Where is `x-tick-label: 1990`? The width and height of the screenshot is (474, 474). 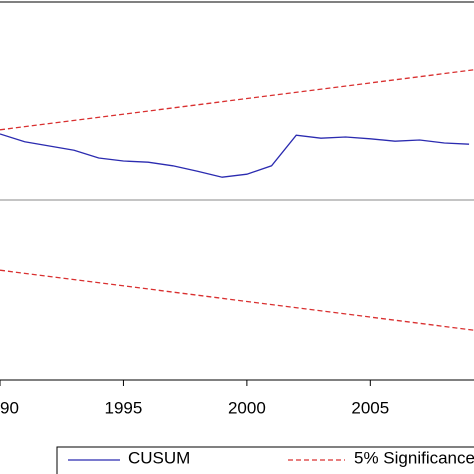
x-tick-label: 1990 is located at coordinates (9, 407).